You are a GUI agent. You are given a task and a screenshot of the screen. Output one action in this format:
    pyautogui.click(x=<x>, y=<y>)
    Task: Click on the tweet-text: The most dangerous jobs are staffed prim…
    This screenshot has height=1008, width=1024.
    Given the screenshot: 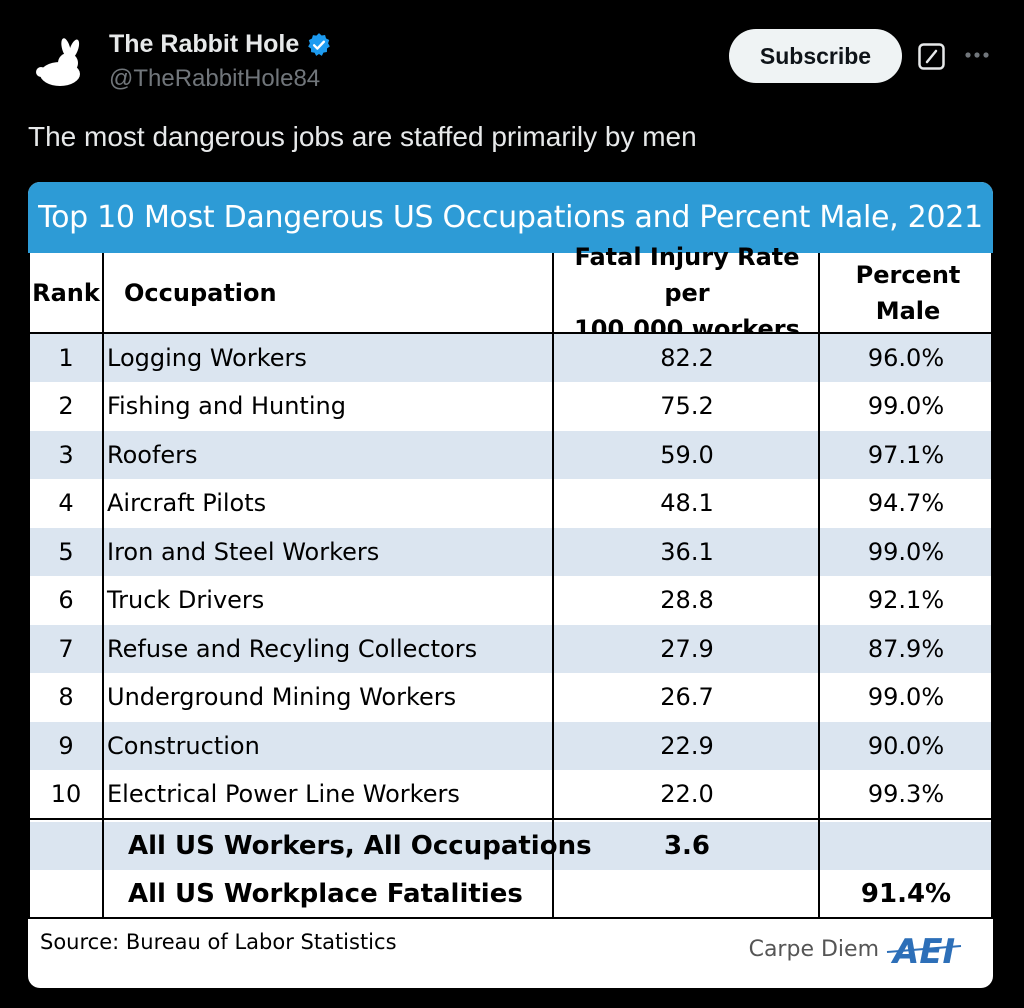 What is the action you would take?
    pyautogui.click(x=362, y=136)
    